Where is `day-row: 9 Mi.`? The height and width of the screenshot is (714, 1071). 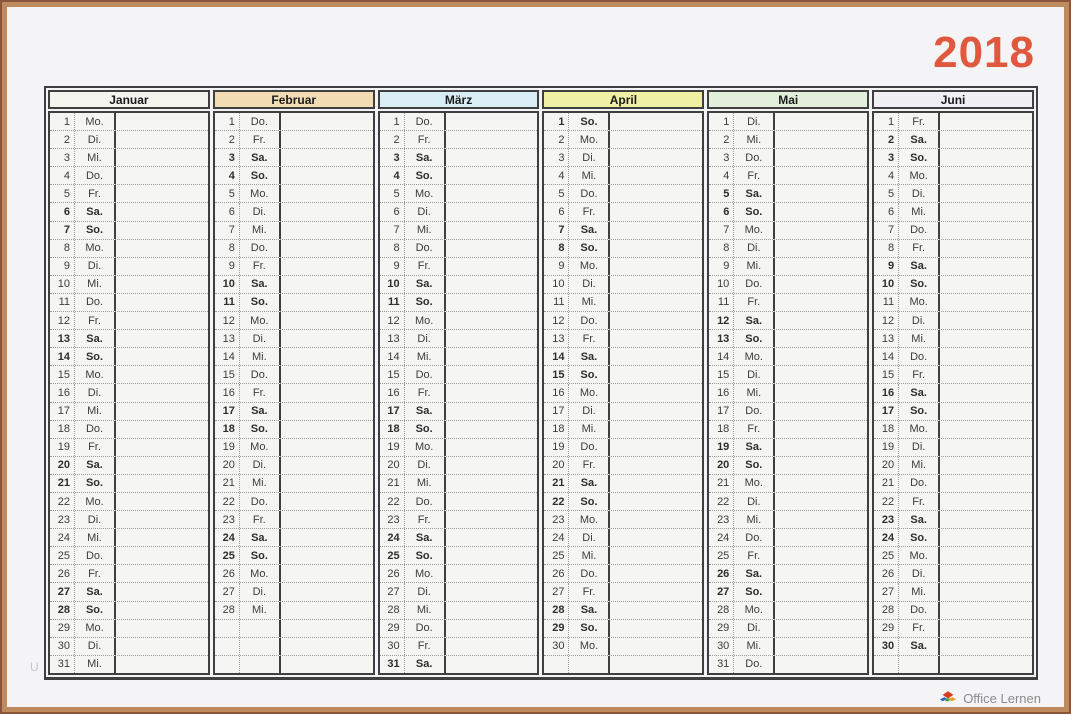
day-row: 9 Mi. is located at coordinates (788, 266).